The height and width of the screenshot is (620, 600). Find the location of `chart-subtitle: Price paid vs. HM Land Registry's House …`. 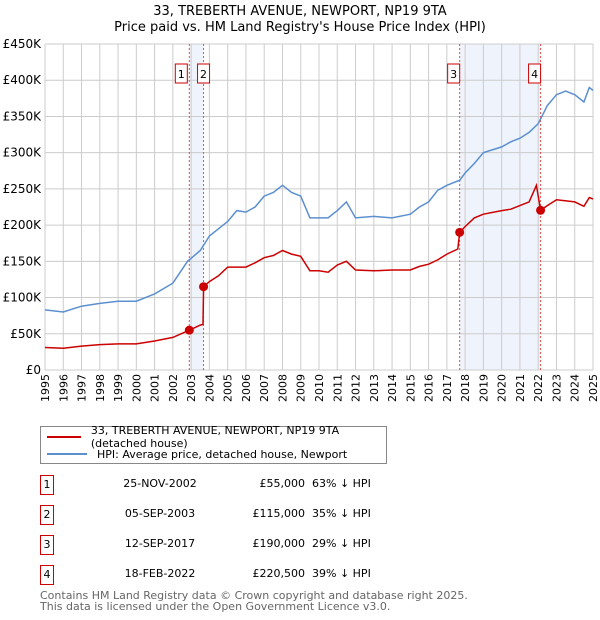

chart-subtitle: Price paid vs. HM Land Registry's House … is located at coordinates (300, 27).